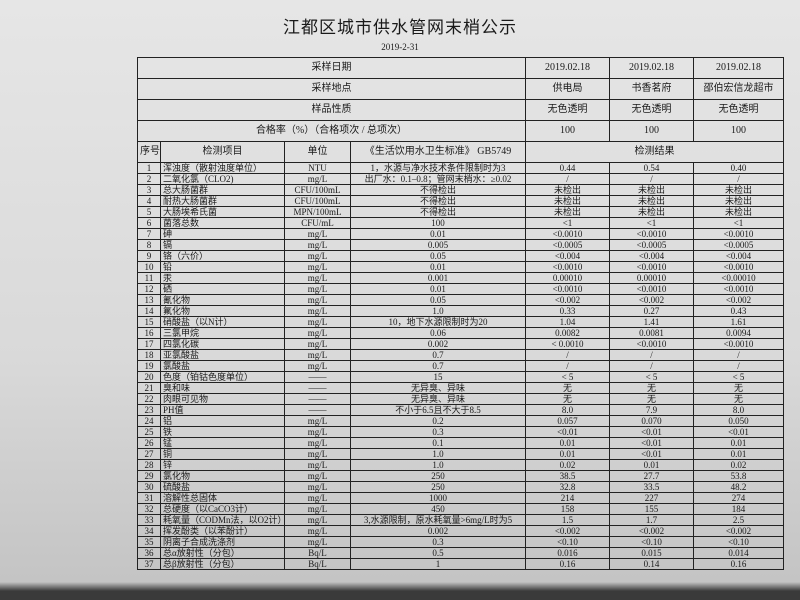 The width and height of the screenshot is (800, 600). Describe the element at coordinates (567, 487) in the screenshot. I see `cell-result: 32.8` at that location.